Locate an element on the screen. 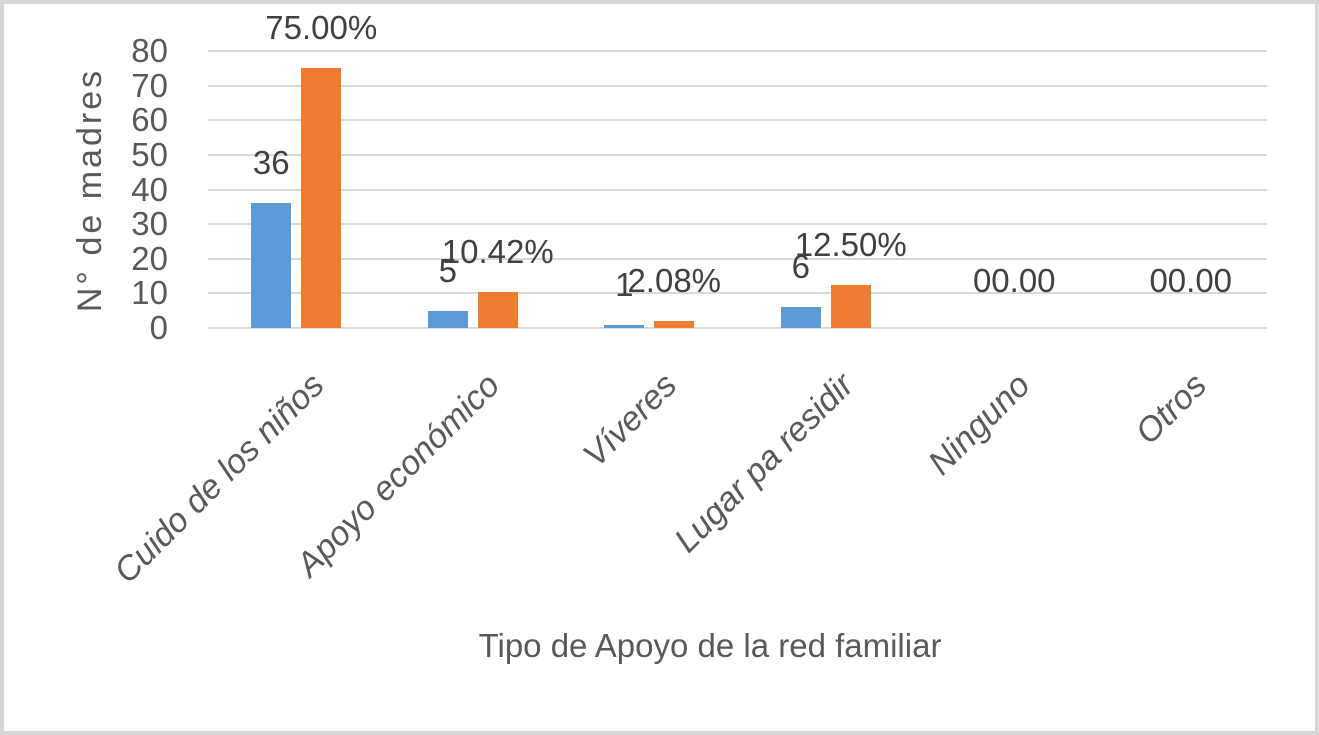 The height and width of the screenshot is (735, 1319). data-label: 10.42% is located at coordinates (497, 251).